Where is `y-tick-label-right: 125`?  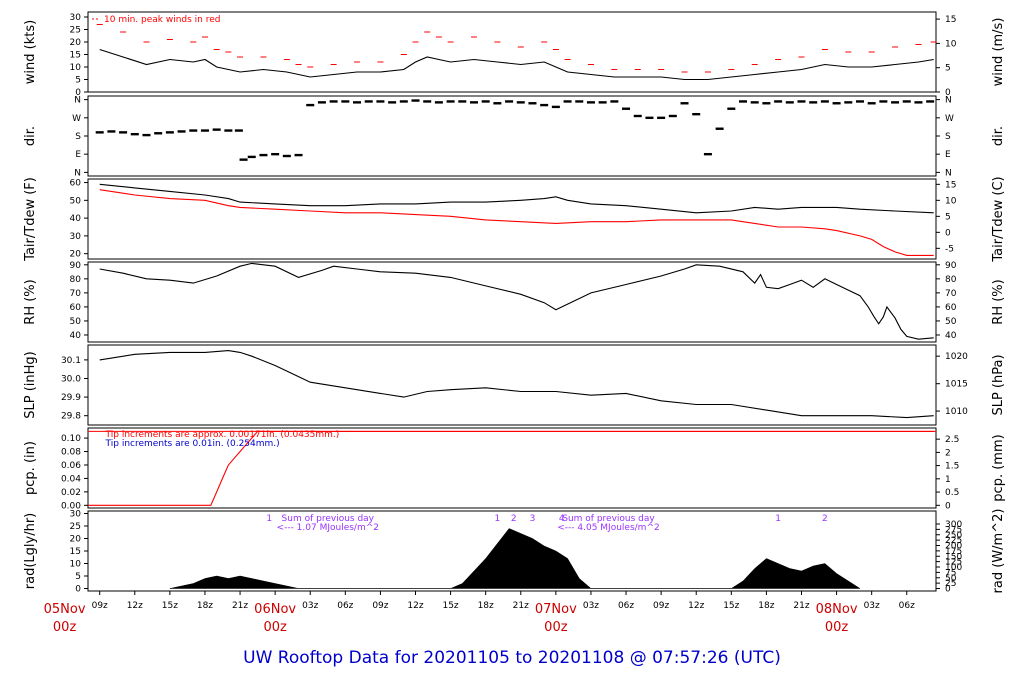 y-tick-label-right: 125 is located at coordinates (953, 563).